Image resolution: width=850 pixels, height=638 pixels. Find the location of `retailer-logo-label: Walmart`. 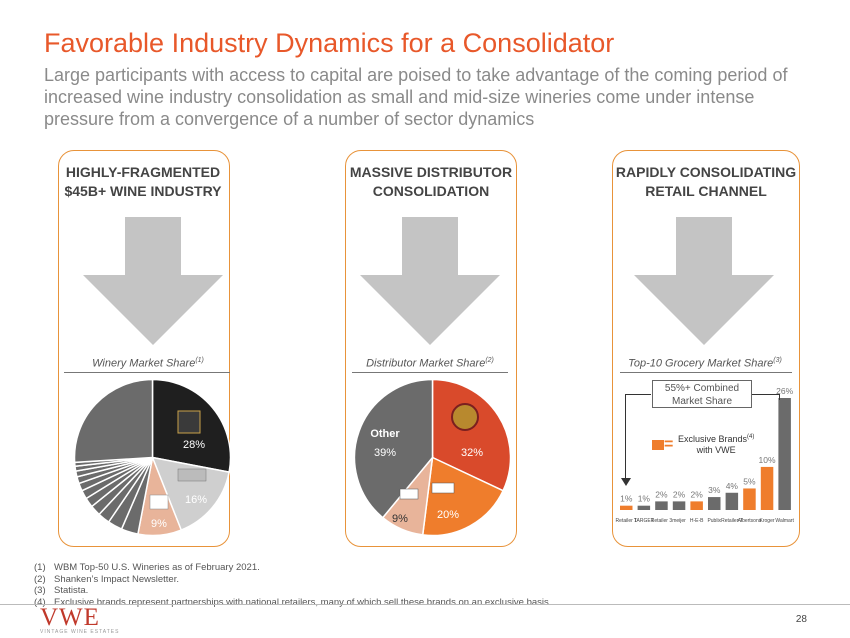

retailer-logo-label: Walmart is located at coordinates (784, 521).